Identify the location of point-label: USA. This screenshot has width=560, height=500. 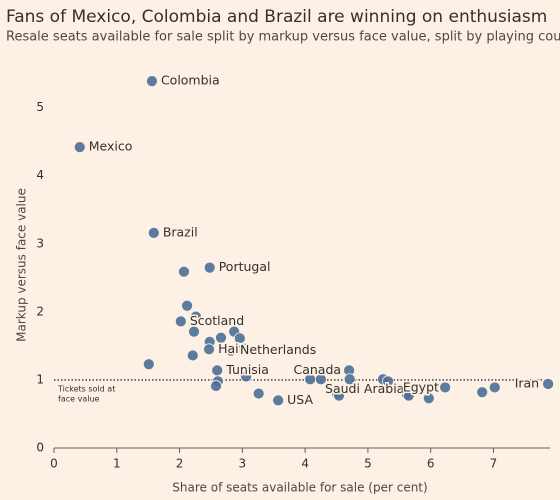
(300, 399).